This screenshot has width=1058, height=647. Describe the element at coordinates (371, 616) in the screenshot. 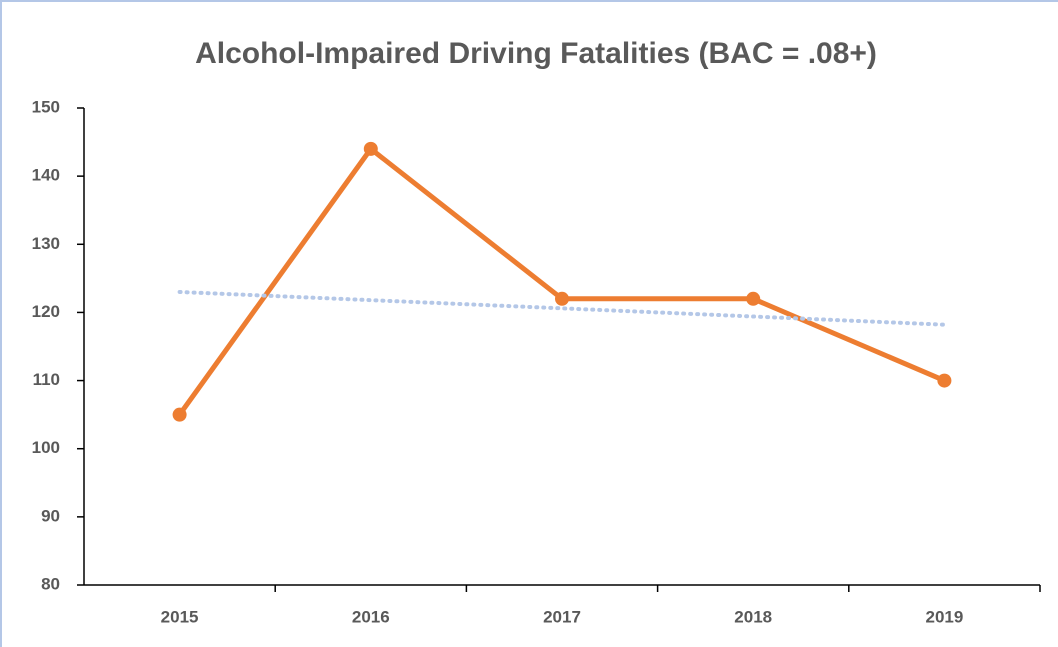

I see `x-tick-label: 2016` at that location.